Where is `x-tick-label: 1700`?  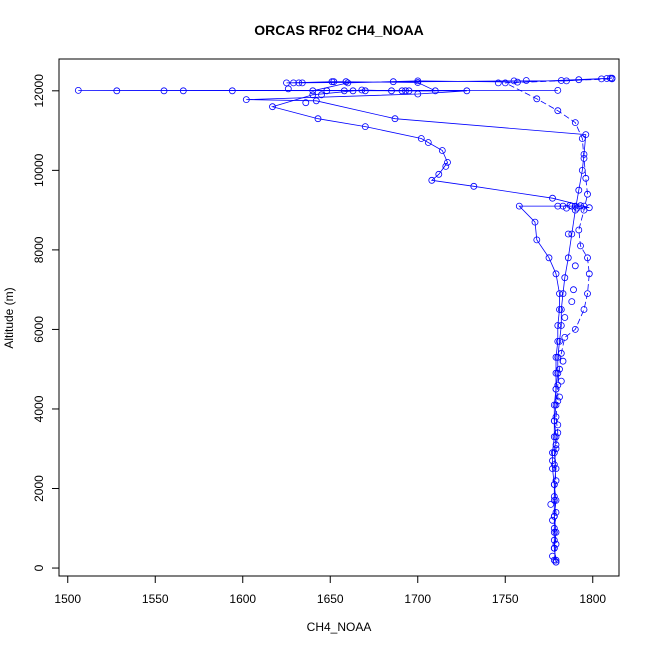 x-tick-label: 1700 is located at coordinates (417, 599).